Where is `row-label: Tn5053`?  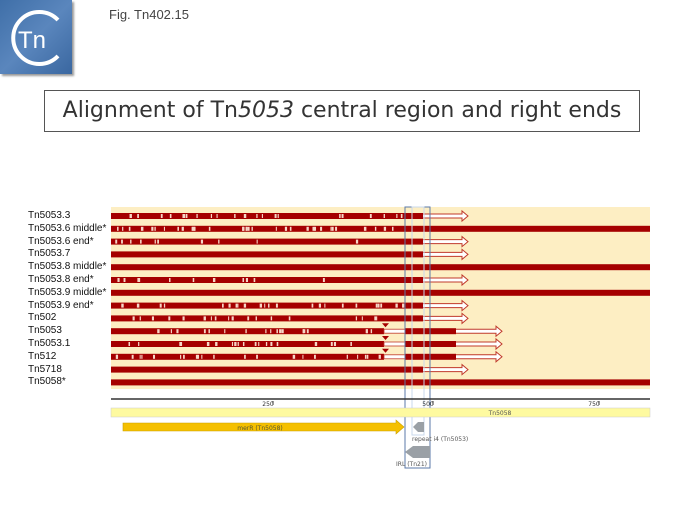
row-label: Tn5053 is located at coordinates (45, 331).